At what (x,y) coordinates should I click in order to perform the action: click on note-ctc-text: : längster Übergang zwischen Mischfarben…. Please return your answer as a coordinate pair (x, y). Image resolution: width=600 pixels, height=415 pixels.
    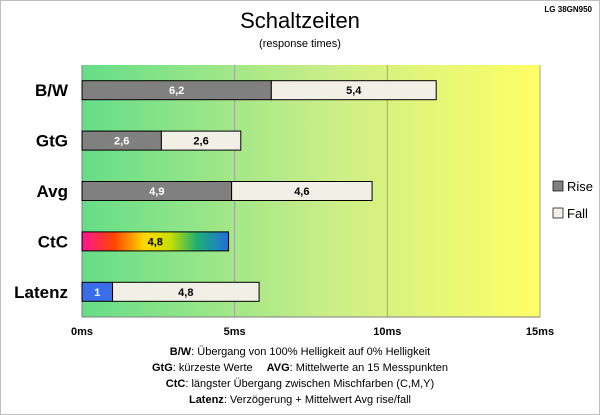
    Looking at the image, I should click on (309, 384).